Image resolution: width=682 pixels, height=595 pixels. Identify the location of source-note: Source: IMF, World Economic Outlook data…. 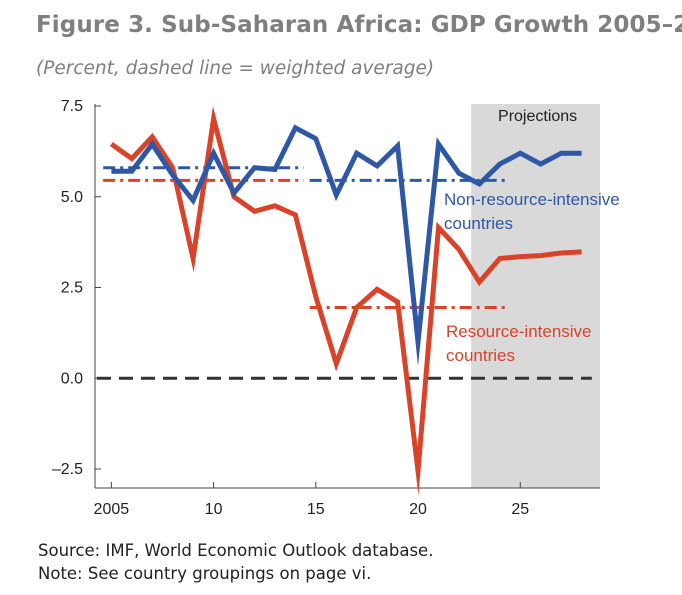
(236, 550).